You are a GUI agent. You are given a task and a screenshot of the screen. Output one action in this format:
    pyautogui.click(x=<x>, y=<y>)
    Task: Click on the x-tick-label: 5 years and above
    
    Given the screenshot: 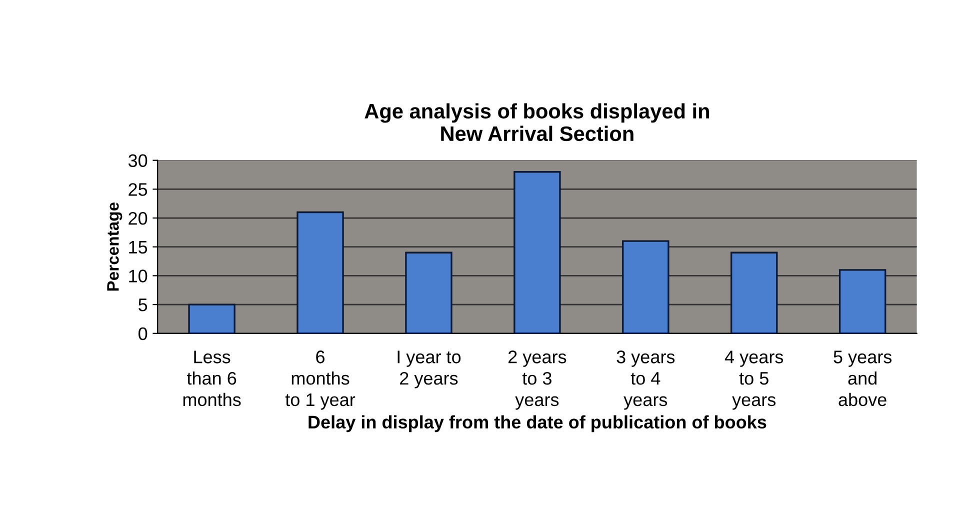 What is the action you would take?
    pyautogui.click(x=863, y=378)
    